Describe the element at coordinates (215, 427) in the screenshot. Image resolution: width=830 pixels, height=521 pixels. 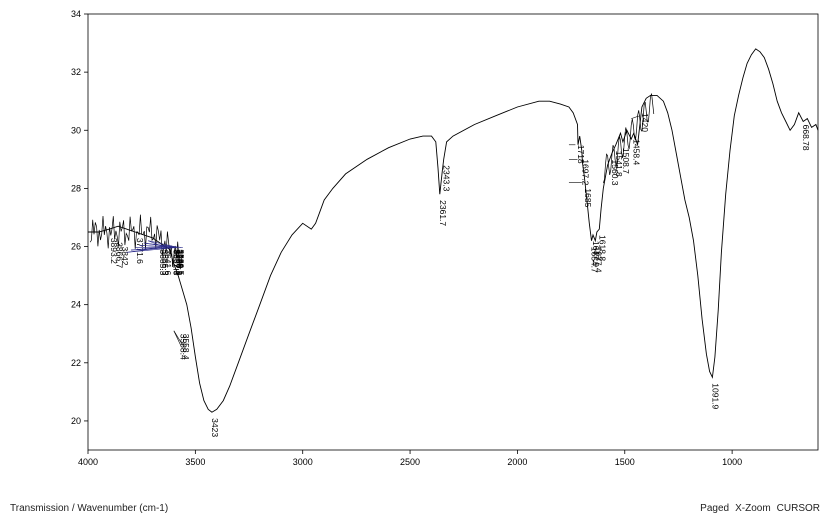
I see `peak-label: 3423` at that location.